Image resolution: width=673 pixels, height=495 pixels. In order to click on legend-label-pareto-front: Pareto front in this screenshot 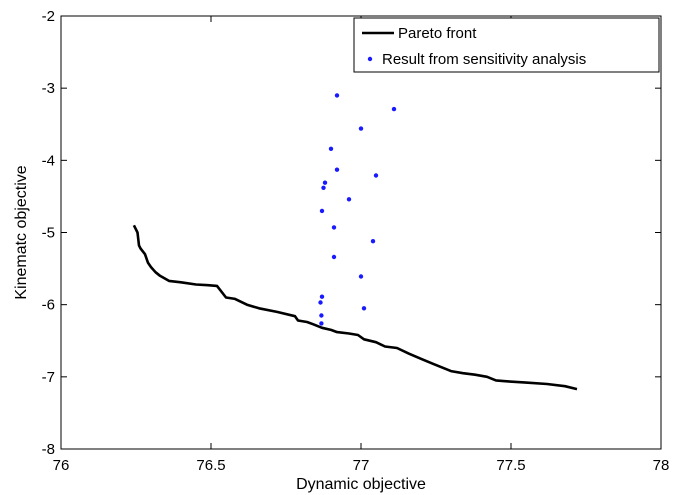, I will do `click(437, 33)`.